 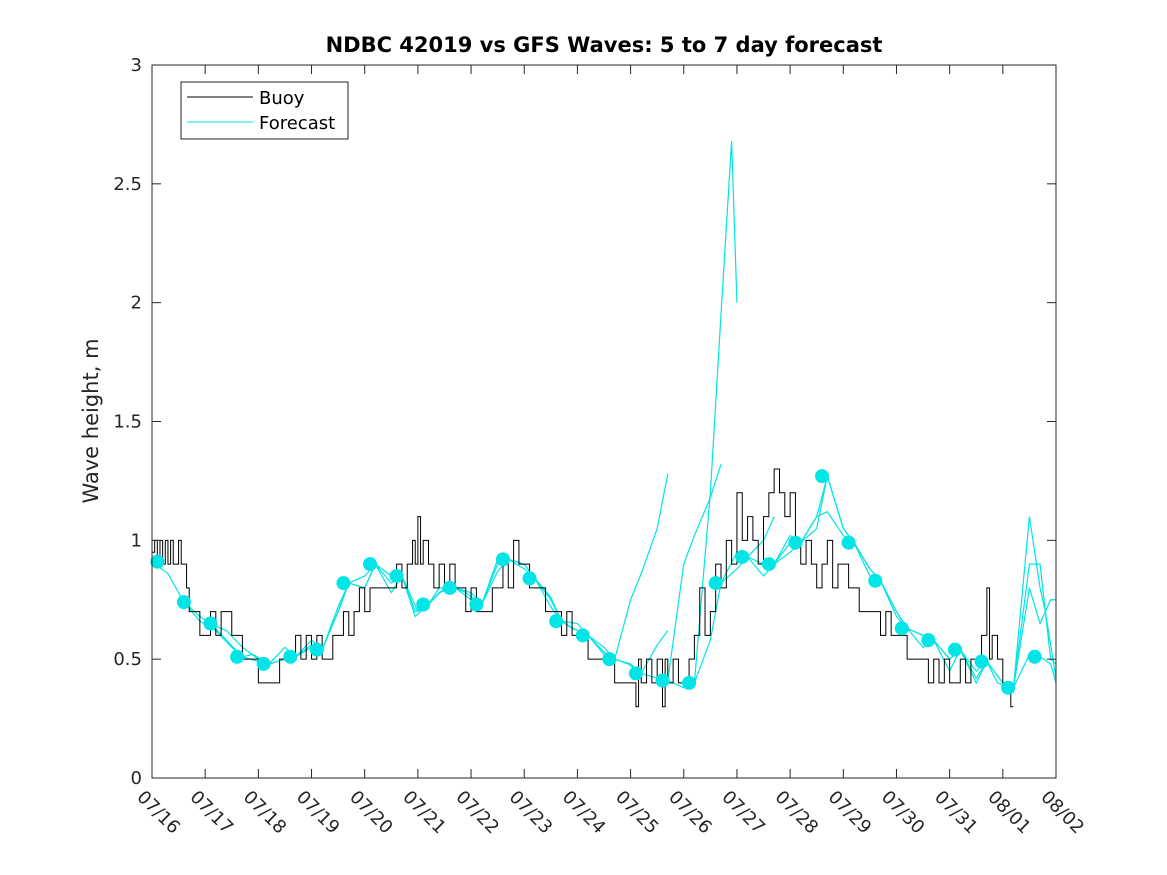 What do you see at coordinates (136, 778) in the screenshot?
I see `y-tick-label: 0` at bounding box center [136, 778].